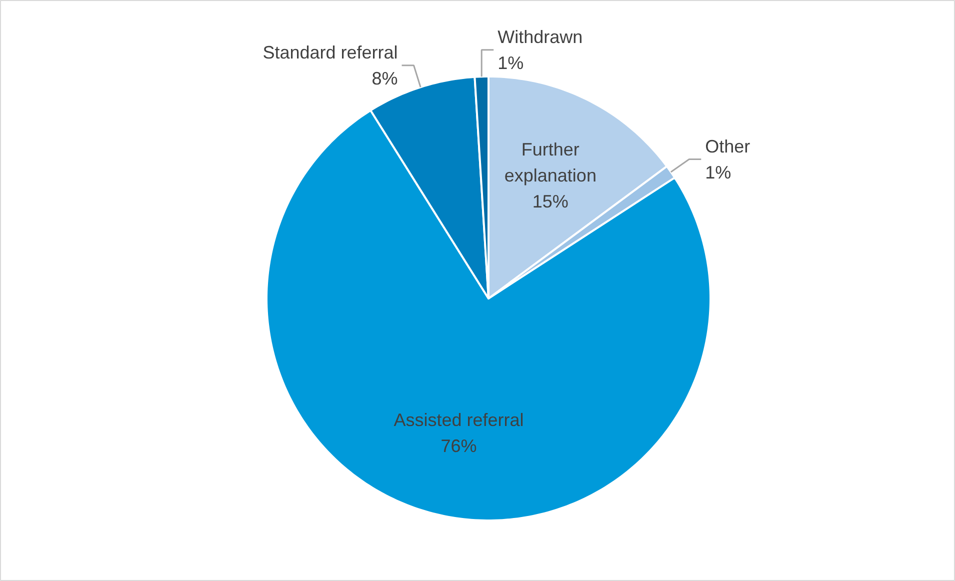 The height and width of the screenshot is (581, 955). I want to click on slice-label: Withdrawn, so click(540, 36).